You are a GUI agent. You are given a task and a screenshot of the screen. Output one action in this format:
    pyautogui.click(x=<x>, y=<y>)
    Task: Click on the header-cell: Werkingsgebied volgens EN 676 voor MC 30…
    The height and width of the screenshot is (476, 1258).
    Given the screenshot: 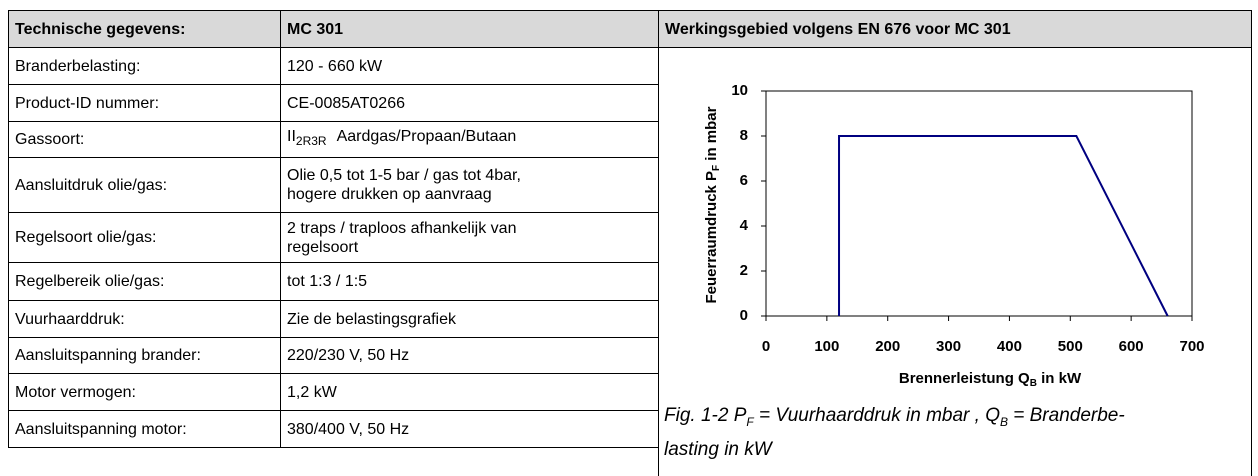 What is the action you would take?
    pyautogui.click(x=955, y=29)
    